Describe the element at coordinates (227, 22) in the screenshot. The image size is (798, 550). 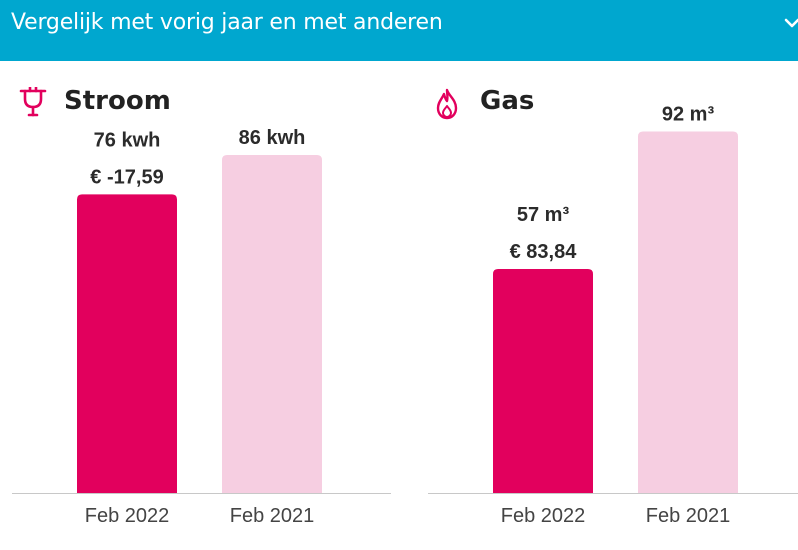
I see `header-title: Vergelijk met vorig jaar en met anderen` at that location.